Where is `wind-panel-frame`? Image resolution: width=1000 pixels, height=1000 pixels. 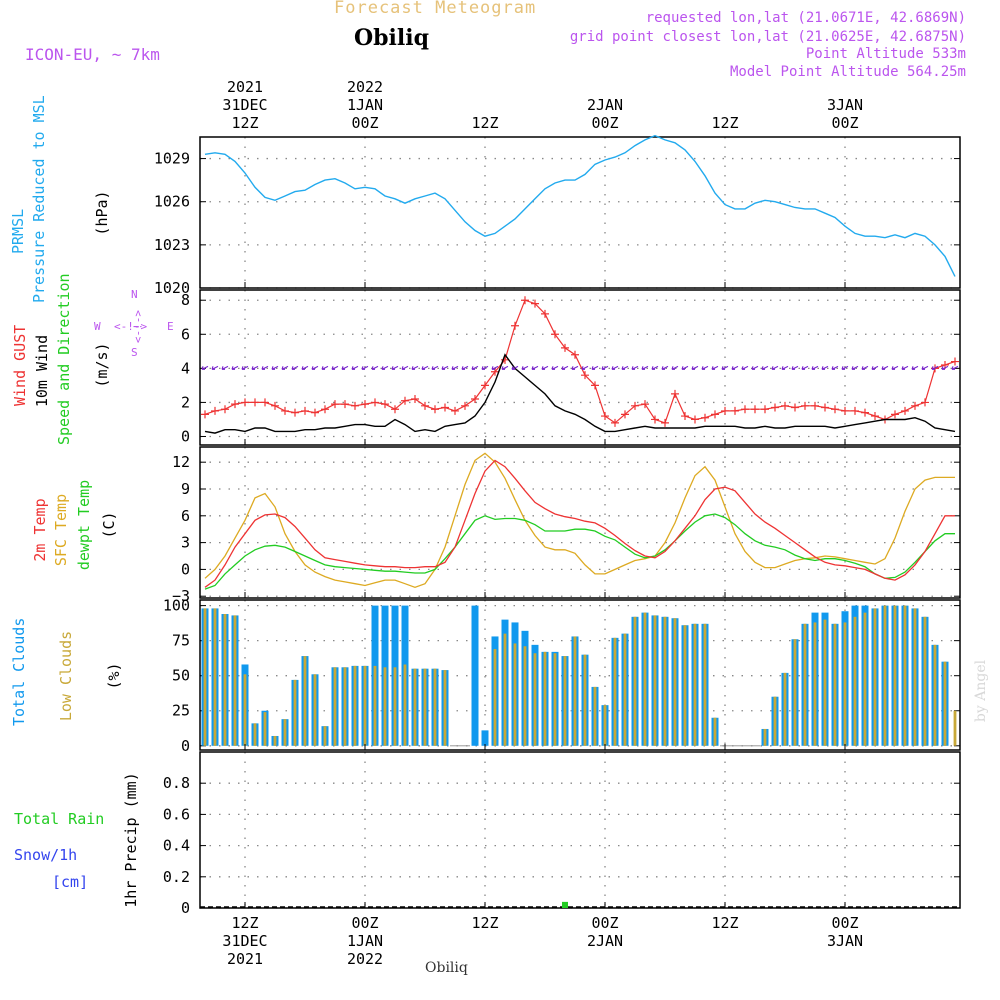 wind-panel-frame is located at coordinates (580, 367).